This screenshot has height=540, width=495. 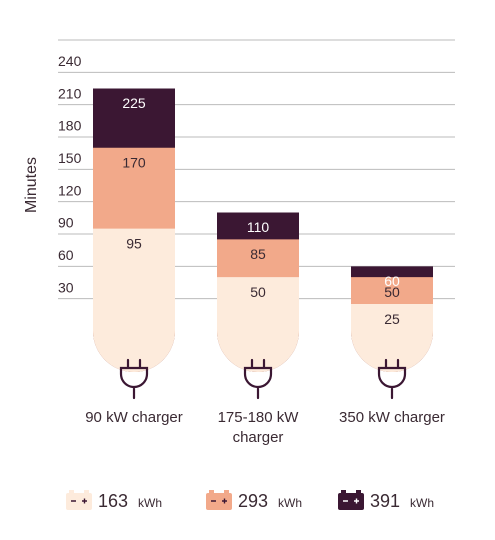 What do you see at coordinates (392, 319) in the screenshot?
I see `value-label: 25` at bounding box center [392, 319].